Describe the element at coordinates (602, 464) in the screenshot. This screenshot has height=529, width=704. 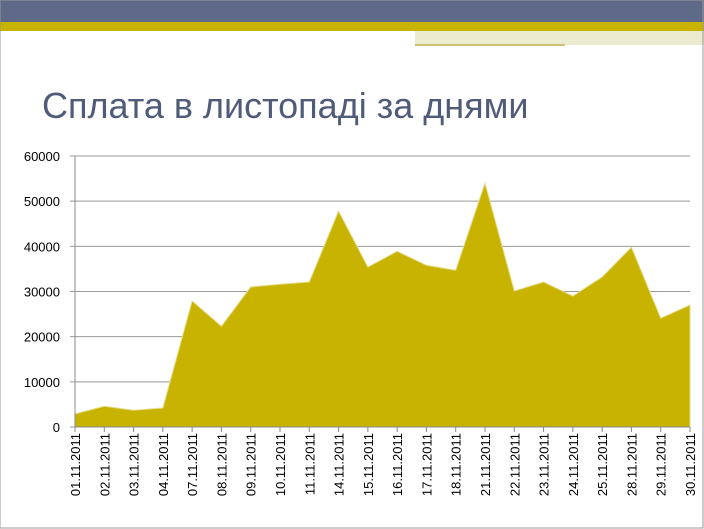
I see `x-tick-label: 25.11.2011` at that location.